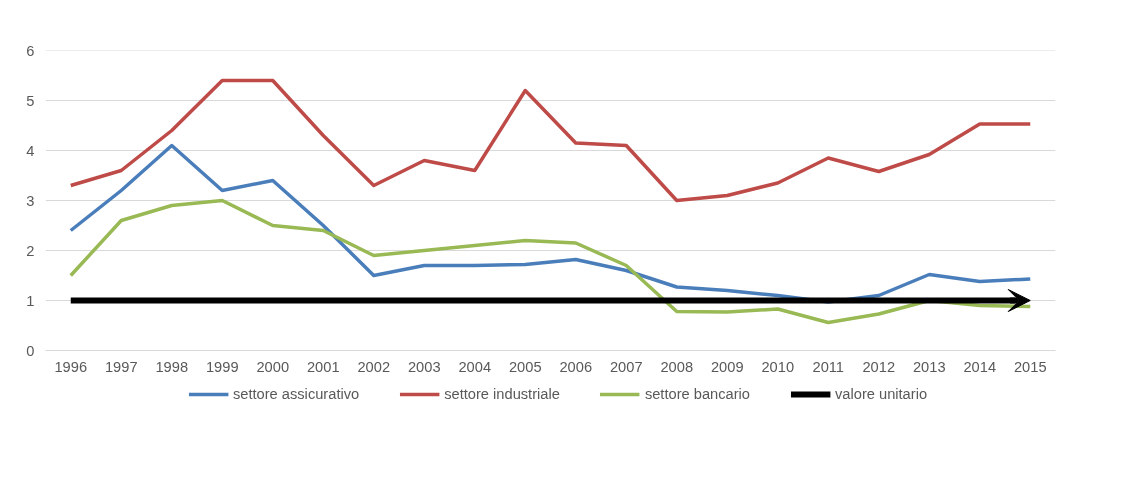  Describe the element at coordinates (30, 200) in the screenshot. I see `y-tick-label: 3` at that location.